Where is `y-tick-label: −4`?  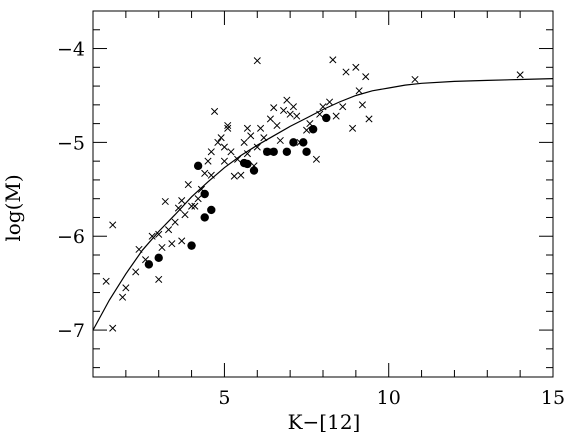 y-tick-label: −4 is located at coordinates (71, 50).